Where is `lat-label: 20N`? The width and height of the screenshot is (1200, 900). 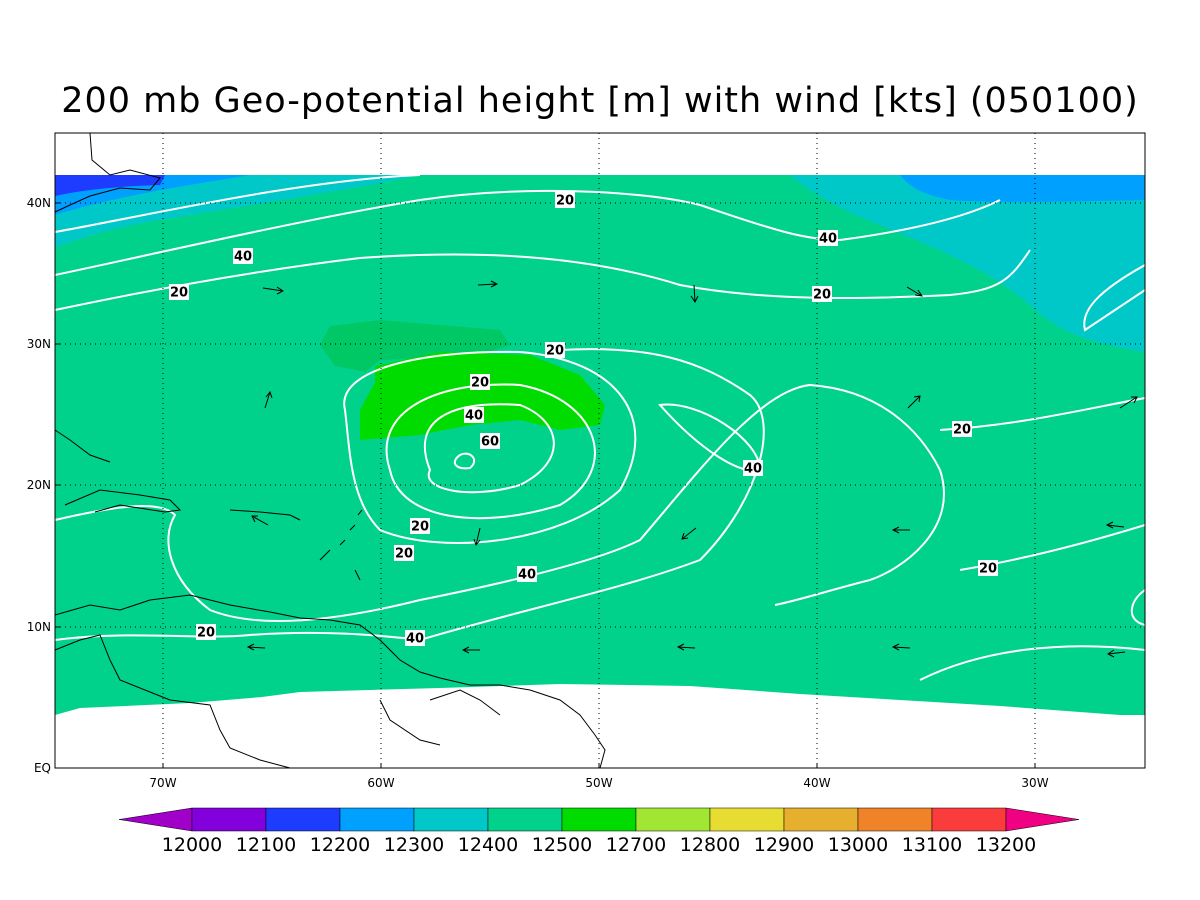
lat-label: 20N is located at coordinates (39, 485).